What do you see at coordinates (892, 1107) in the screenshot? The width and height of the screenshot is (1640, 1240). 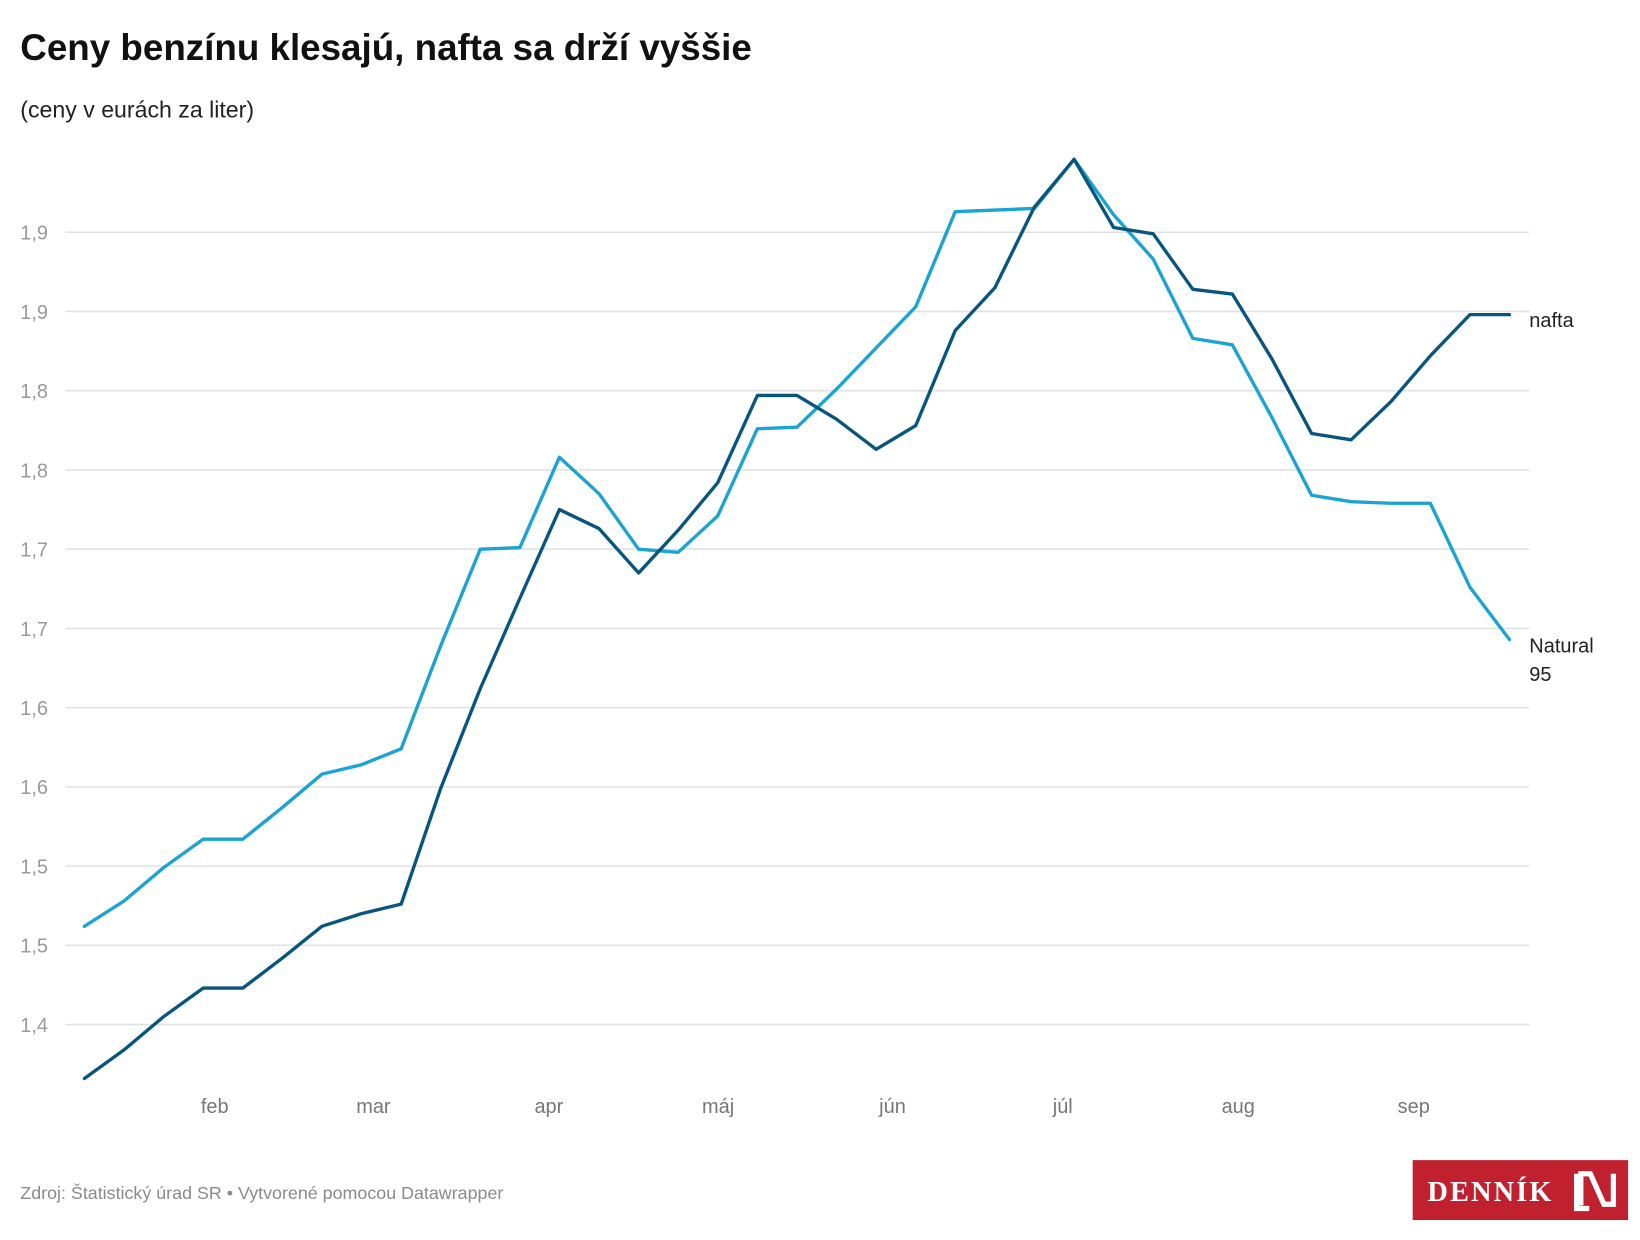 I see `x-tick-label: jún` at bounding box center [892, 1107].